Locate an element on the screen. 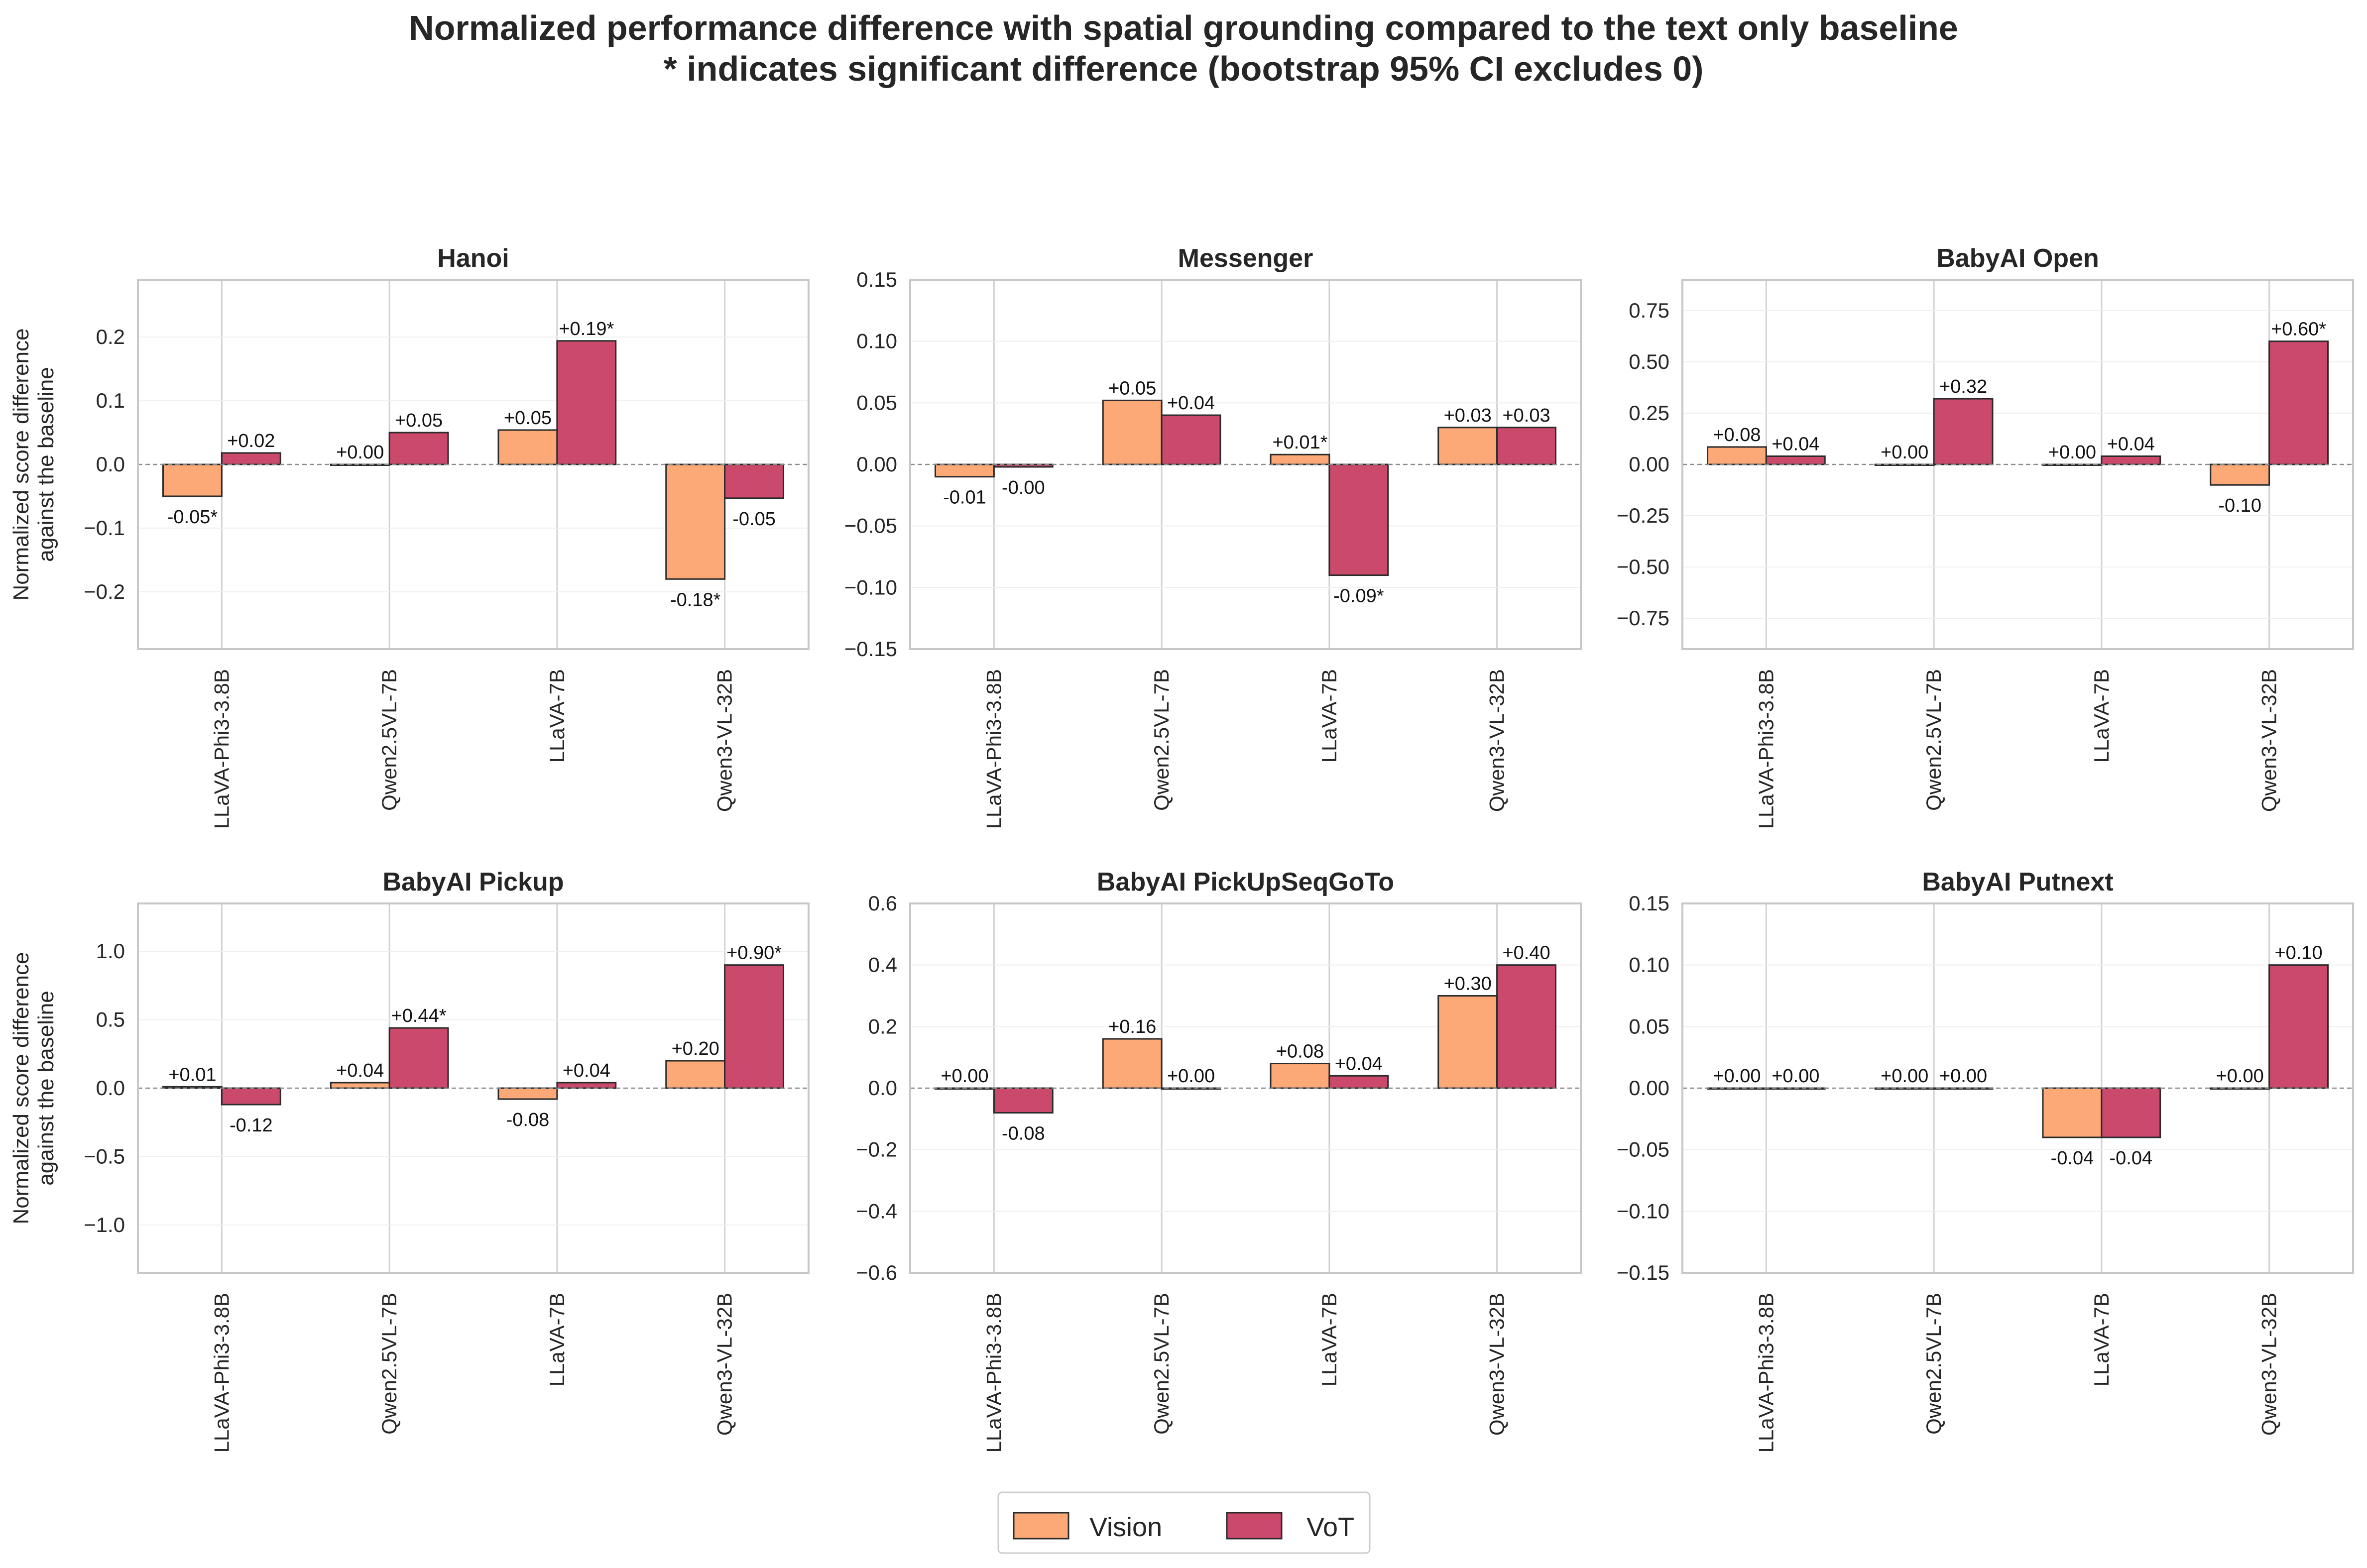 This screenshot has height=1568, width=2367. data-label: -0.01 is located at coordinates (965, 497).